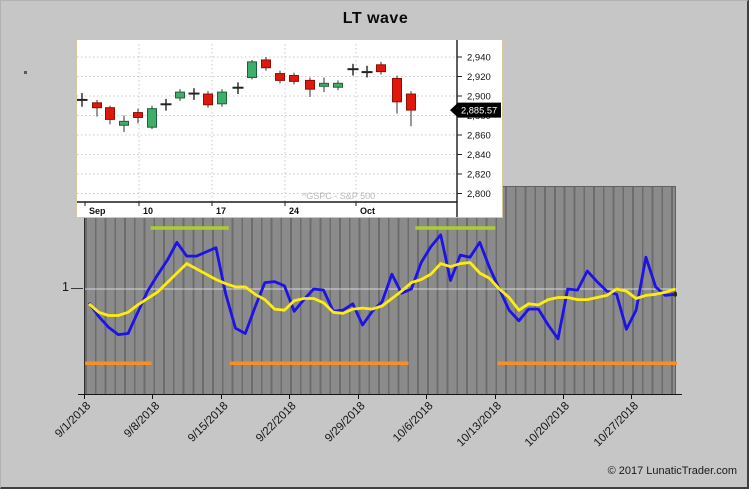  What do you see at coordinates (208, 422) in the screenshot?
I see `x-axis-date-label-text: 9/15/2018` at bounding box center [208, 422].